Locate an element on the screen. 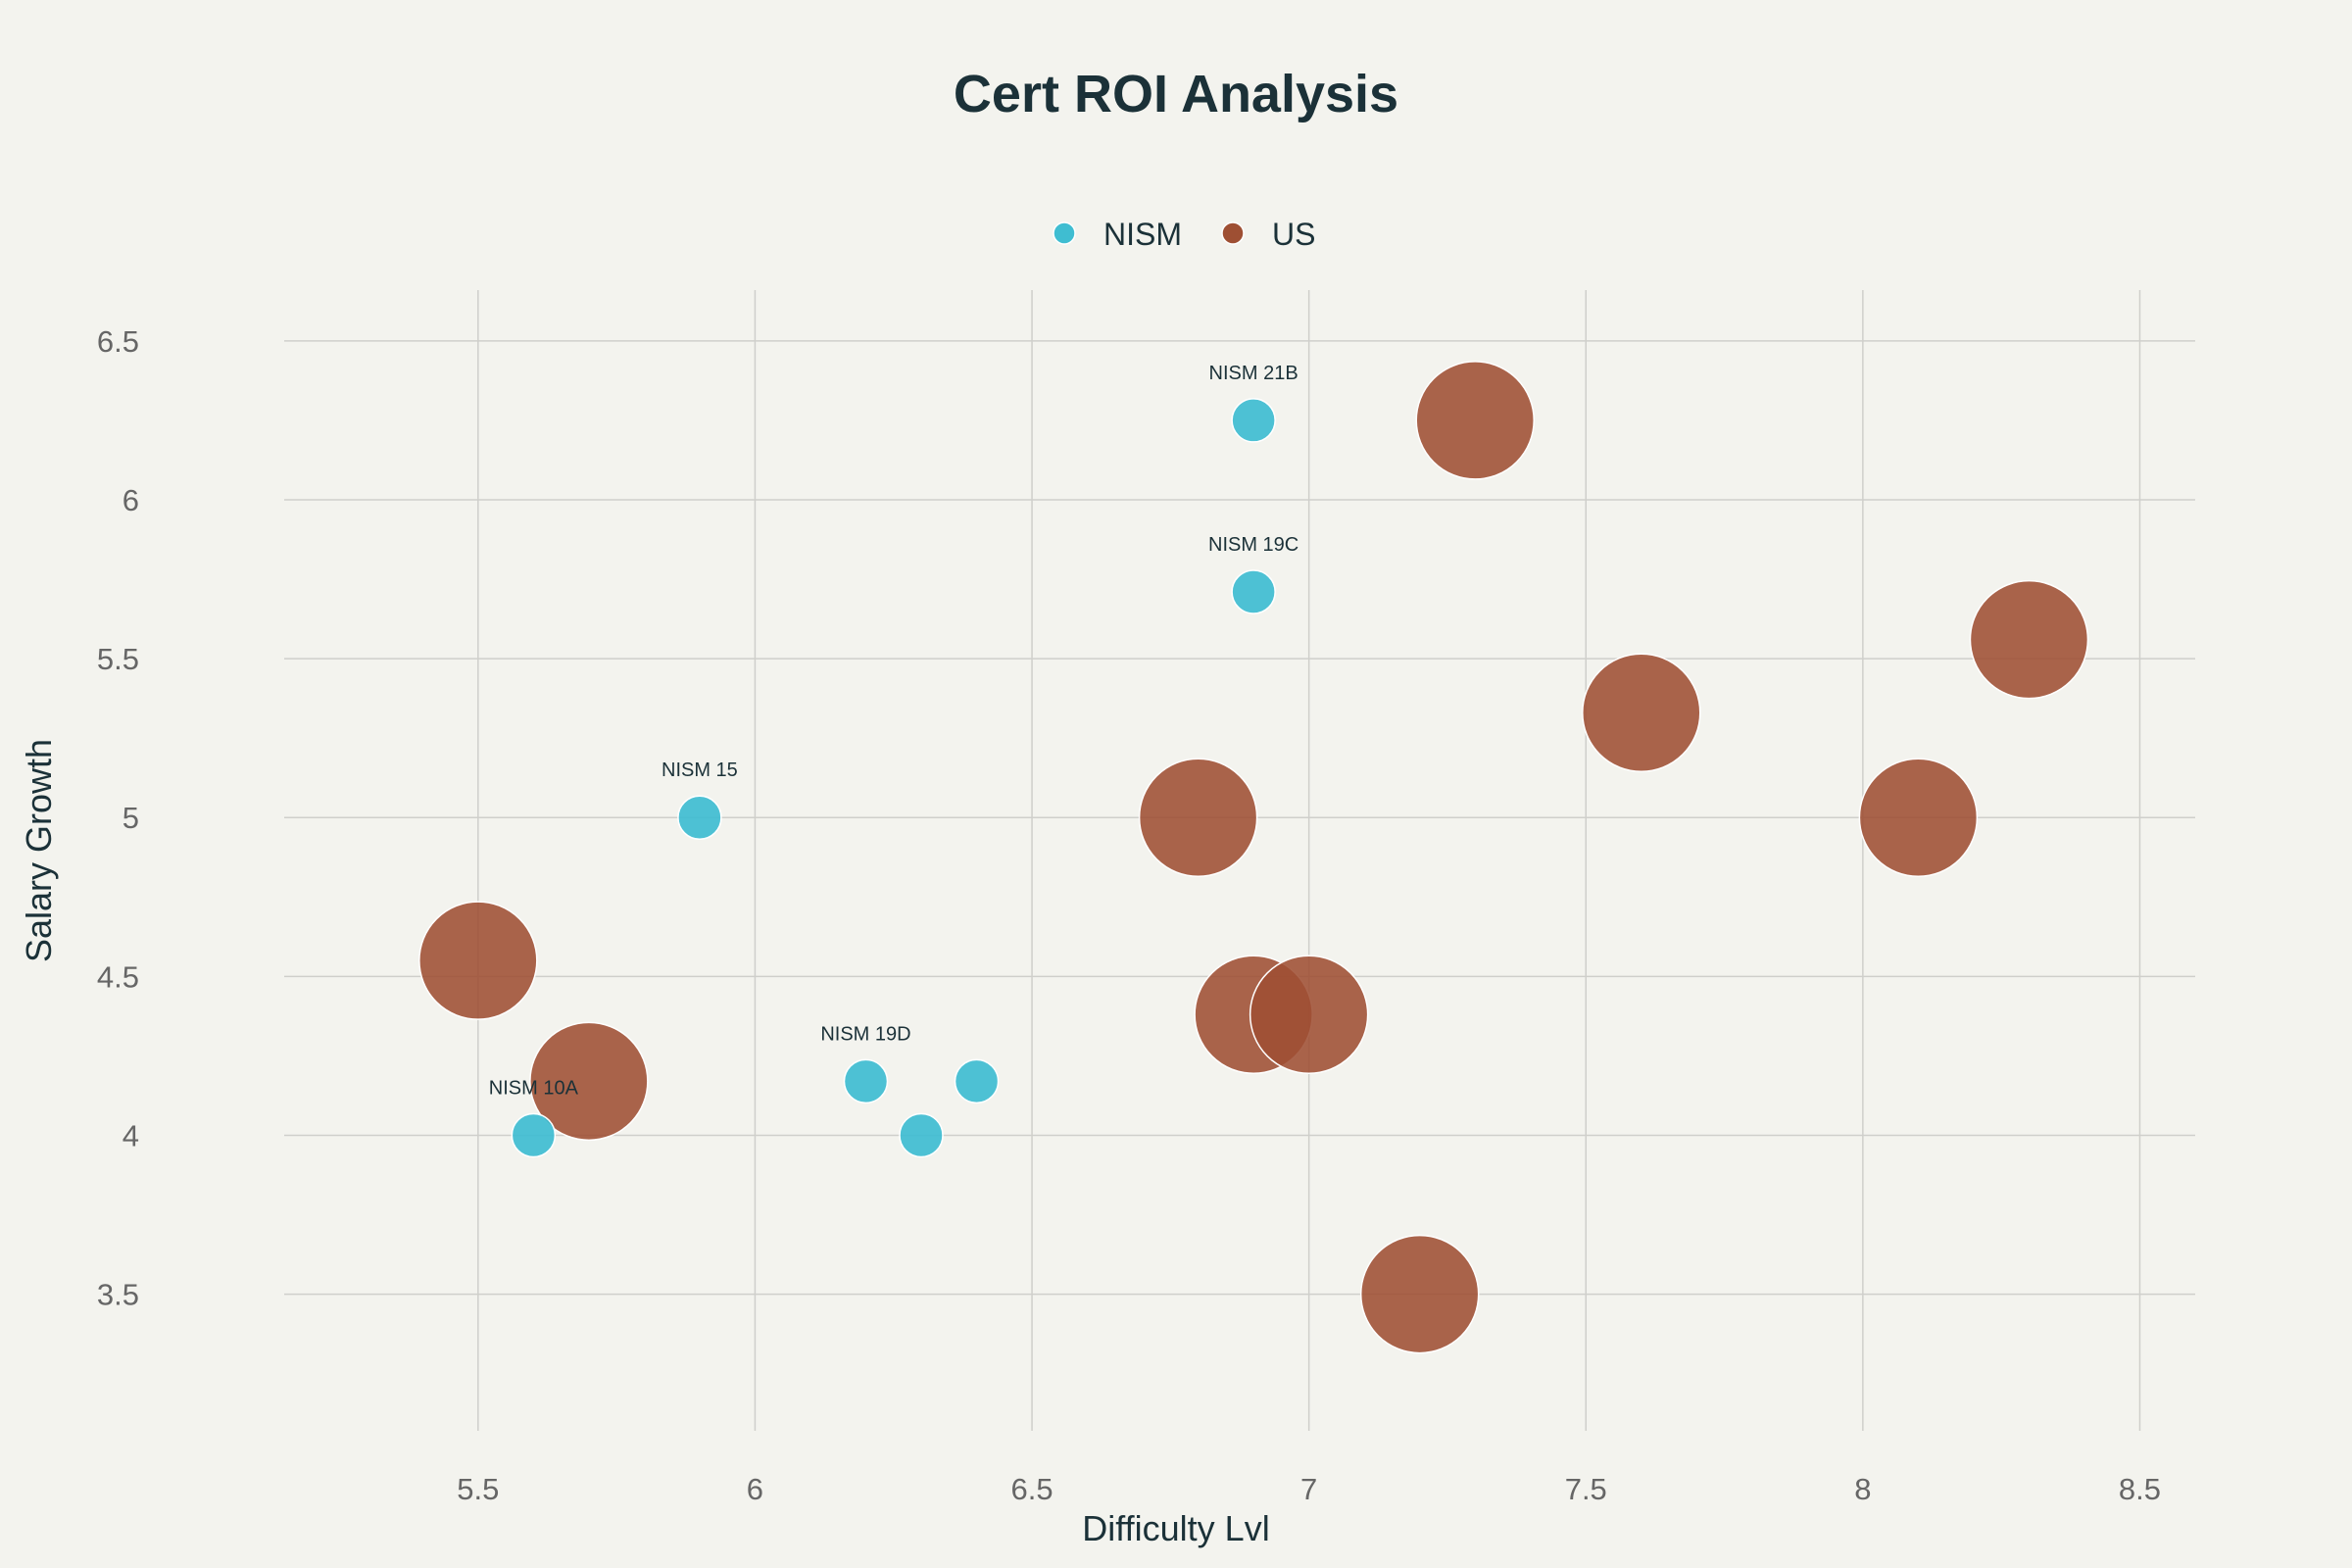 The image size is (2352, 1568). y-axis-ticks: 3.5 4 4.5 5 5.5 6 6.5 is located at coordinates (118, 818).